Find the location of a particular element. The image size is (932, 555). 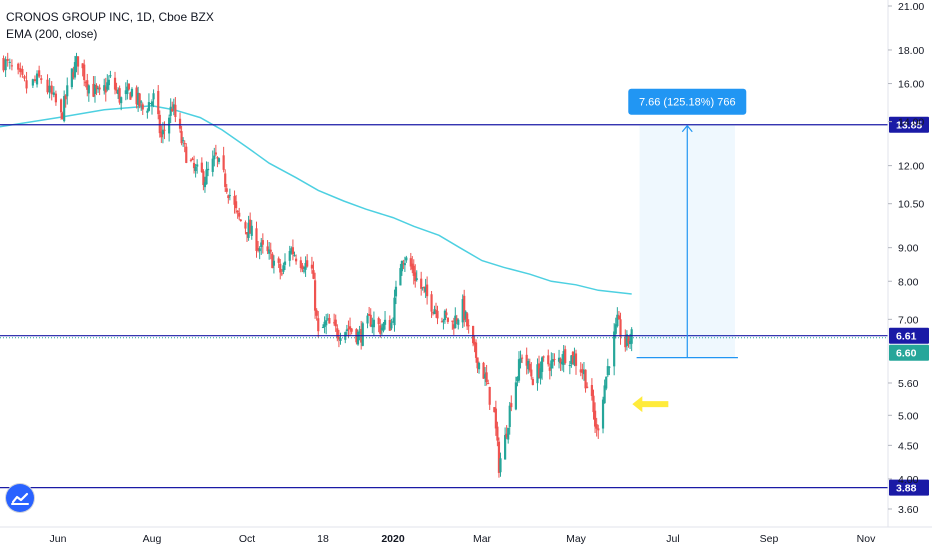

indicator-title: EMA (200, close) is located at coordinates (52, 34).